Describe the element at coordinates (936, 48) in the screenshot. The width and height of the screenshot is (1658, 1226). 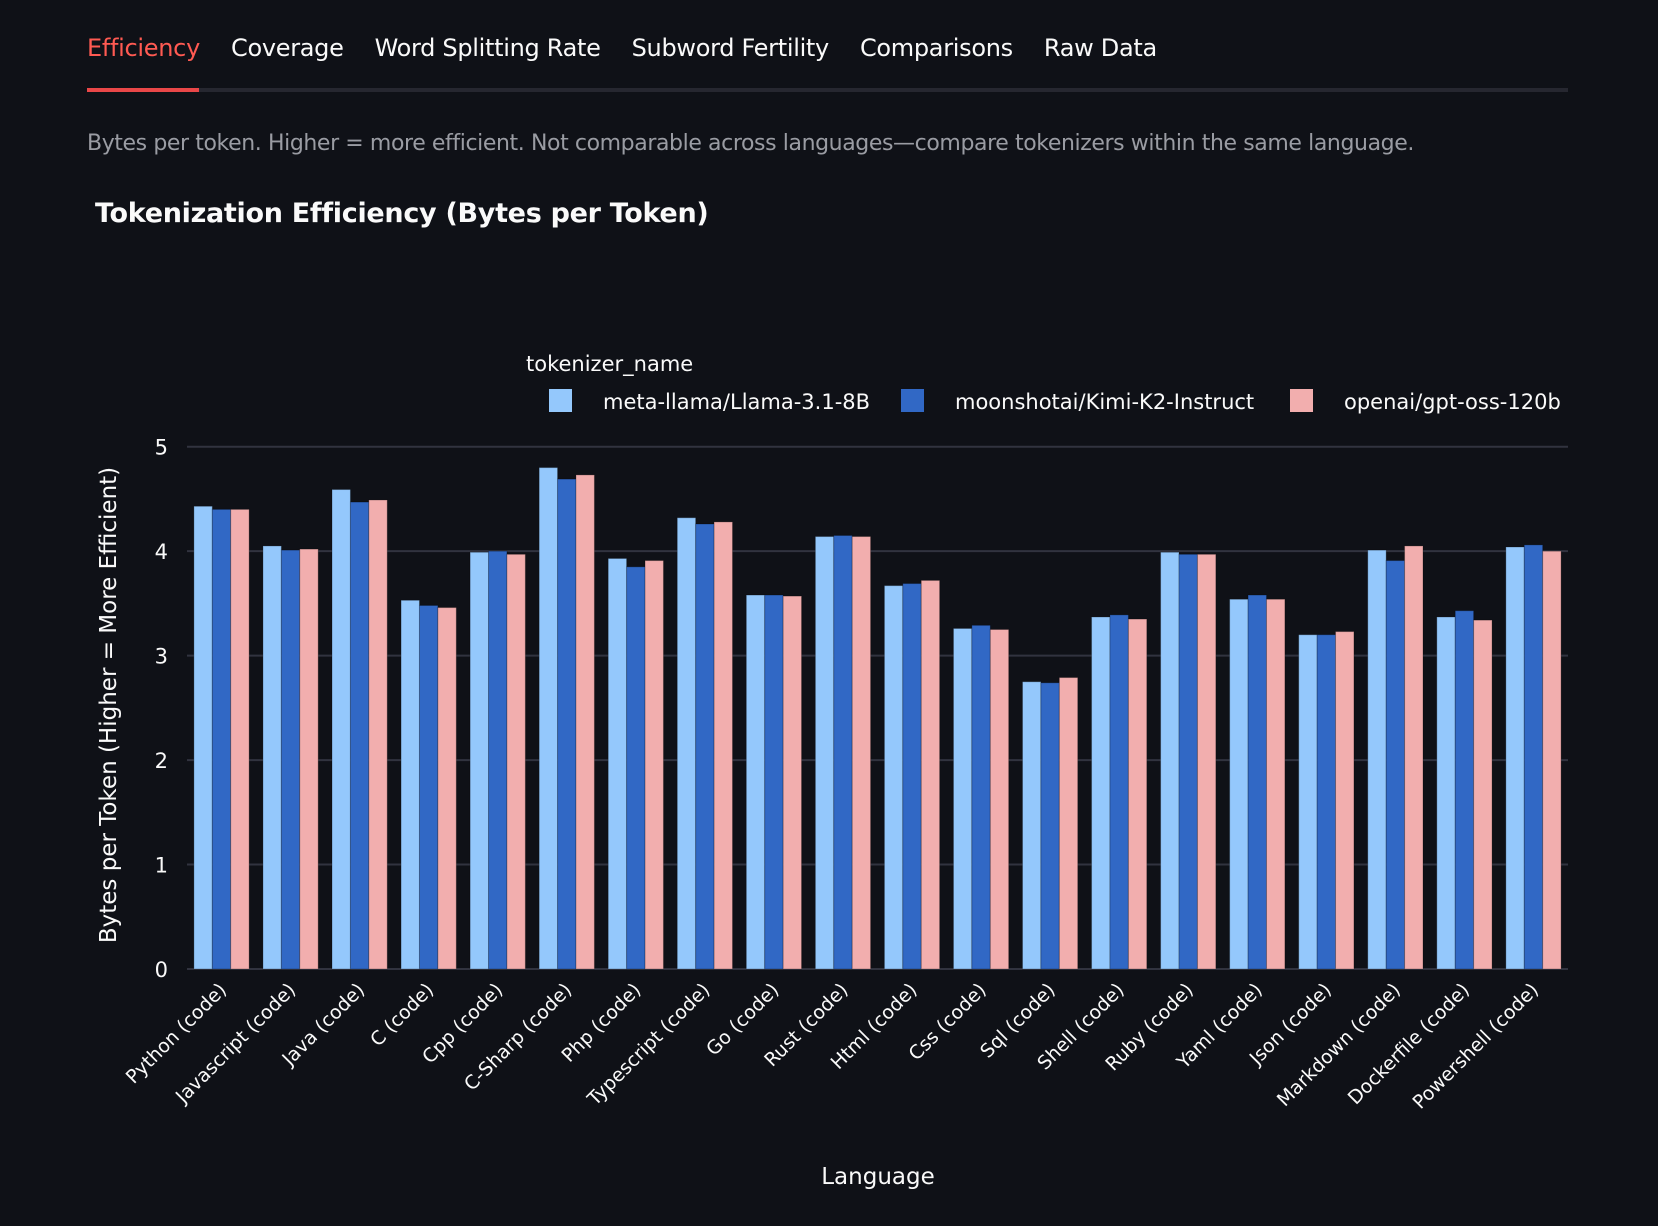
I see `tab-comparisons: Comparisons` at that location.